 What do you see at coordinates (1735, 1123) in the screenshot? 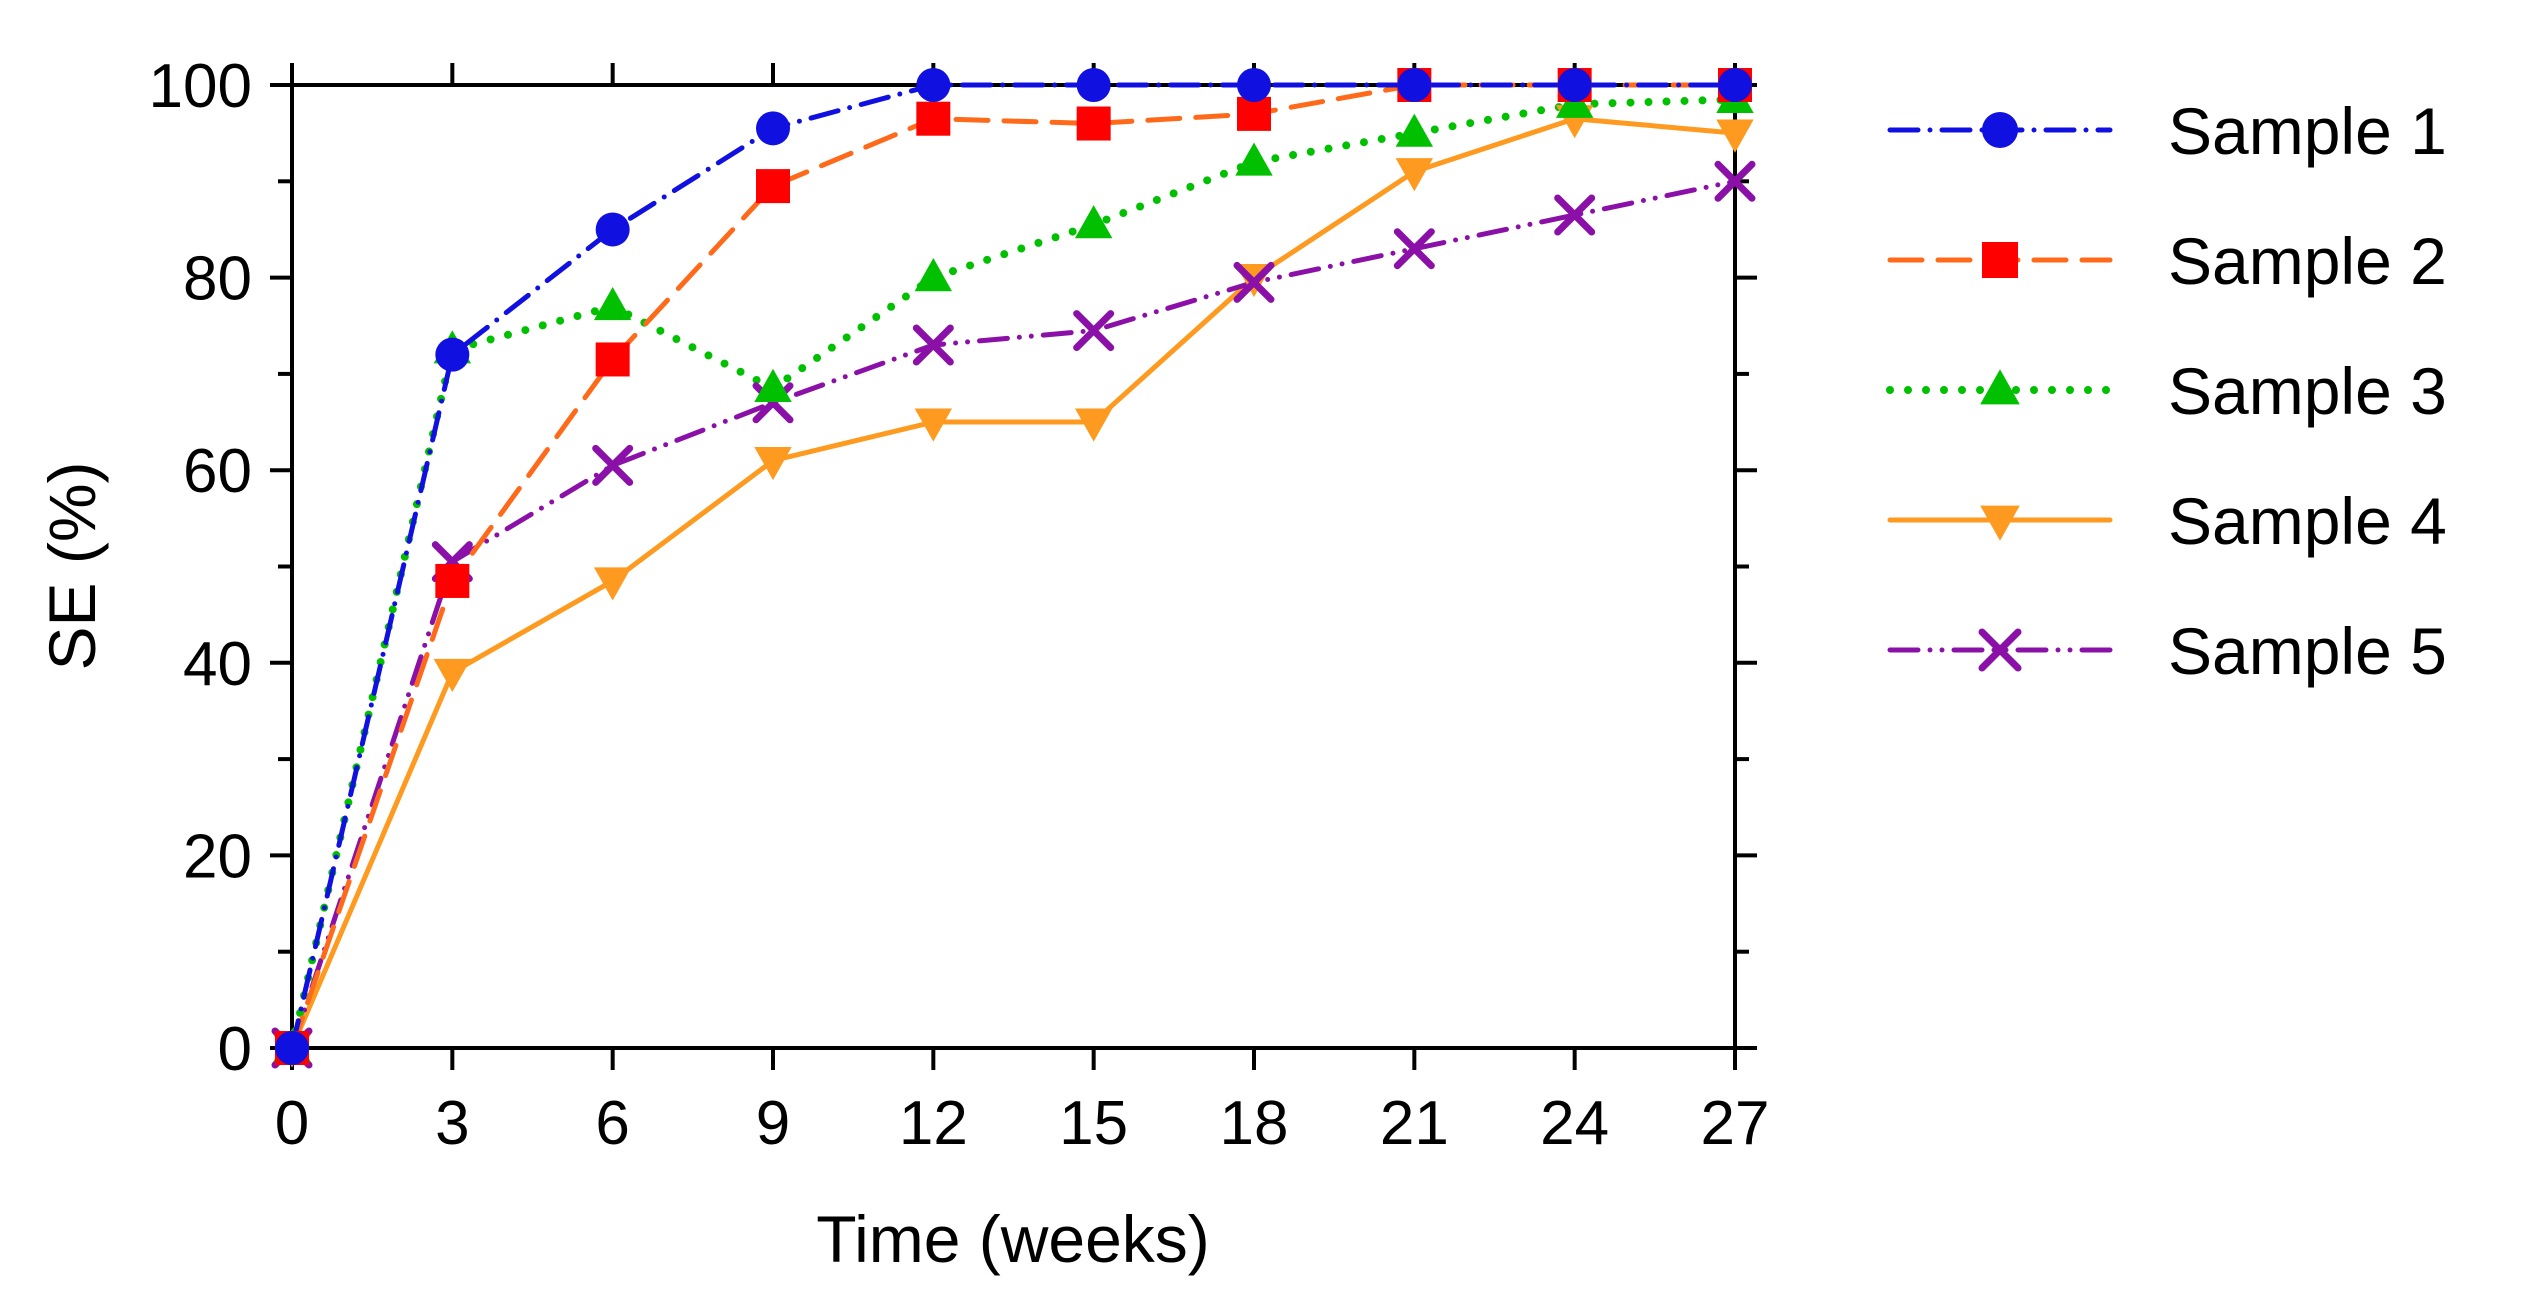
I see `x-tick-label: 27` at bounding box center [1735, 1123].